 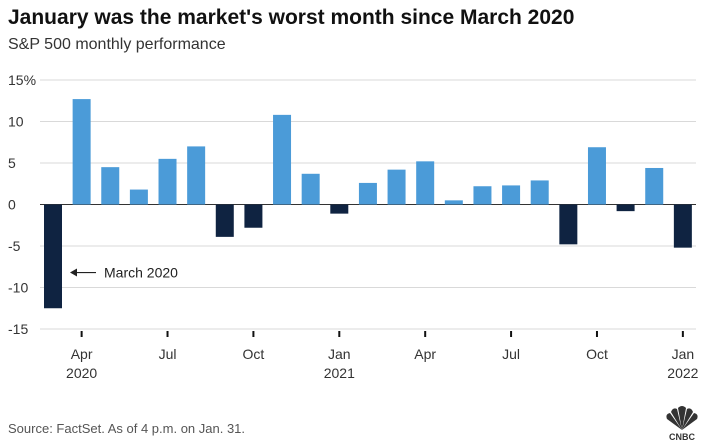 What do you see at coordinates (12, 163) in the screenshot?
I see `y-tick-label: 5` at bounding box center [12, 163].